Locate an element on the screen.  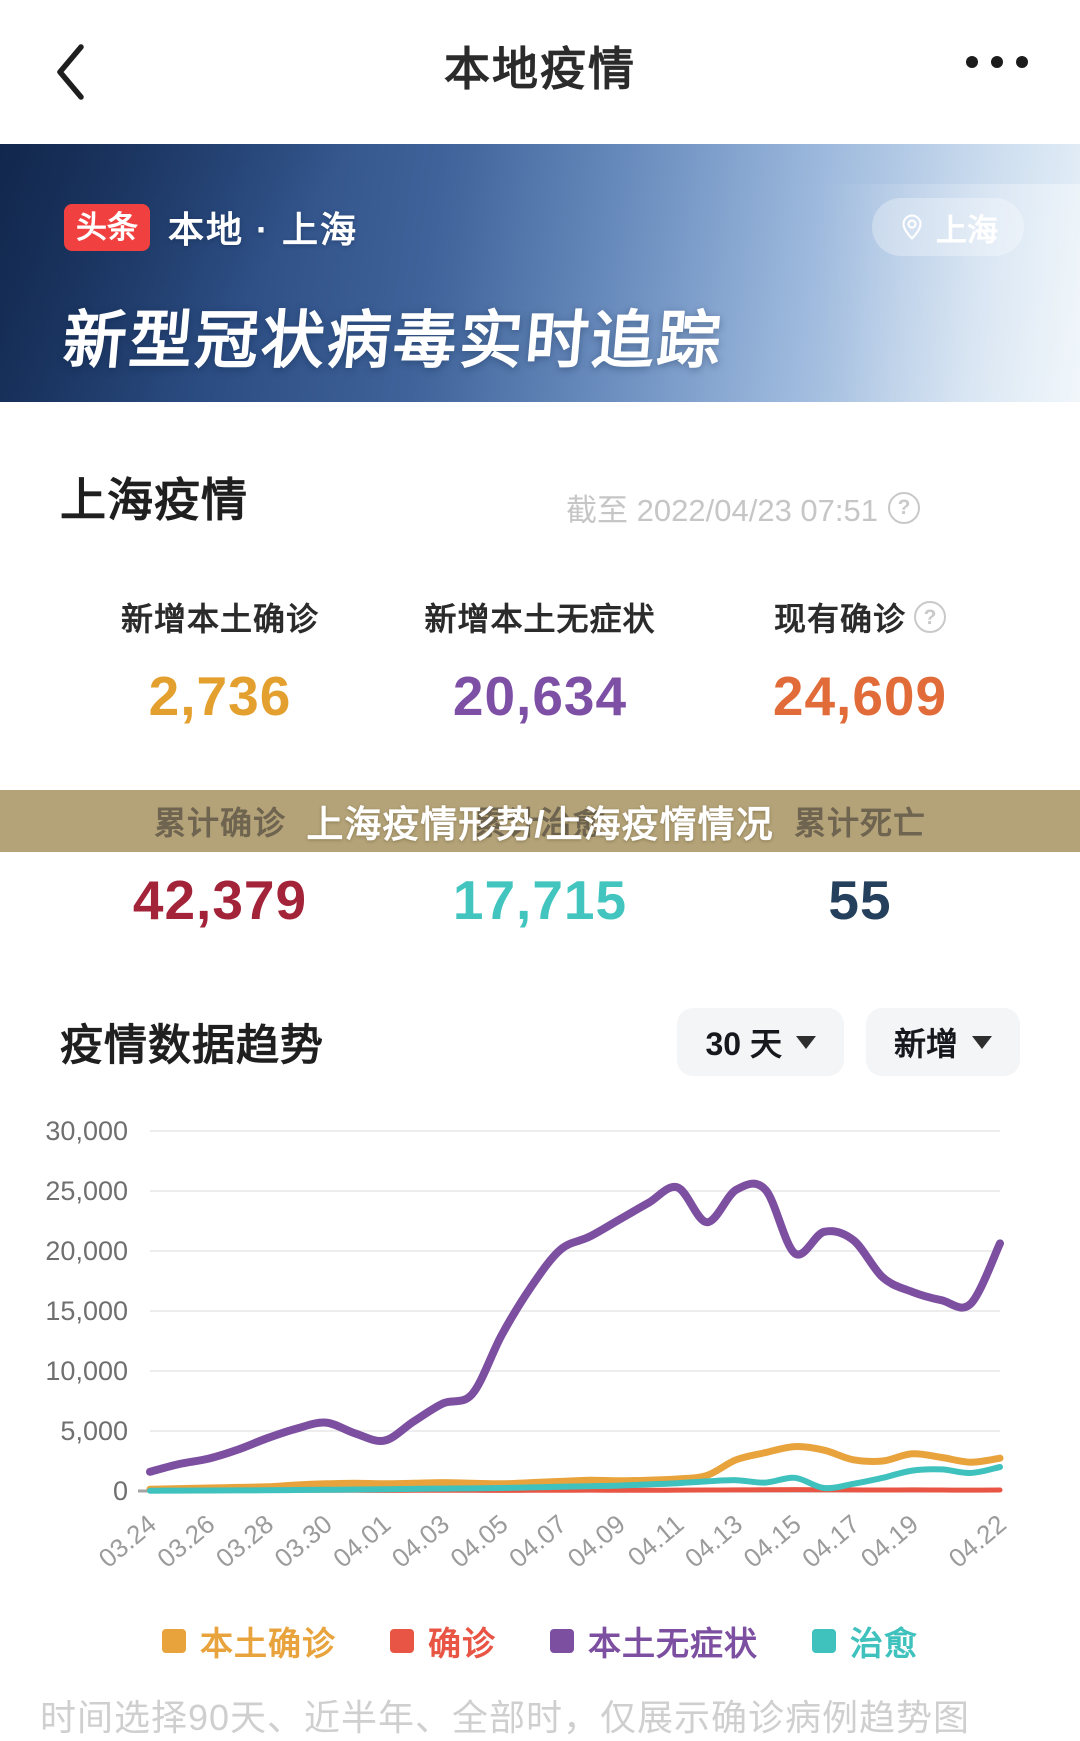
stat-label-cumulative-confirmed: 累计确诊 is located at coordinates (219, 823).